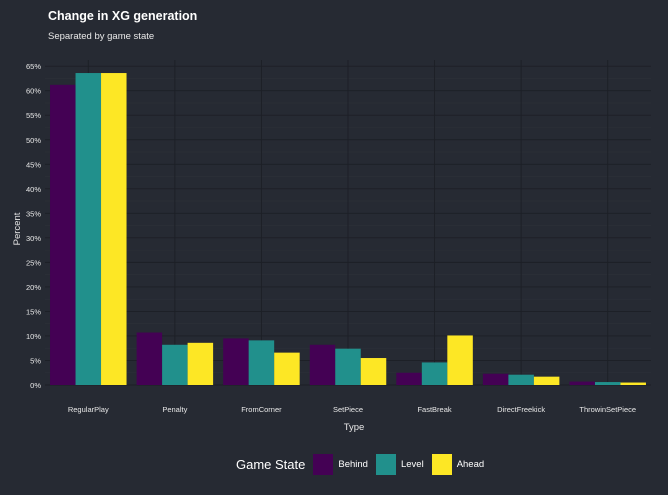 Image resolution: width=668 pixels, height=495 pixels. What do you see at coordinates (33, 336) in the screenshot?
I see `y-tick-label: 10%` at bounding box center [33, 336].